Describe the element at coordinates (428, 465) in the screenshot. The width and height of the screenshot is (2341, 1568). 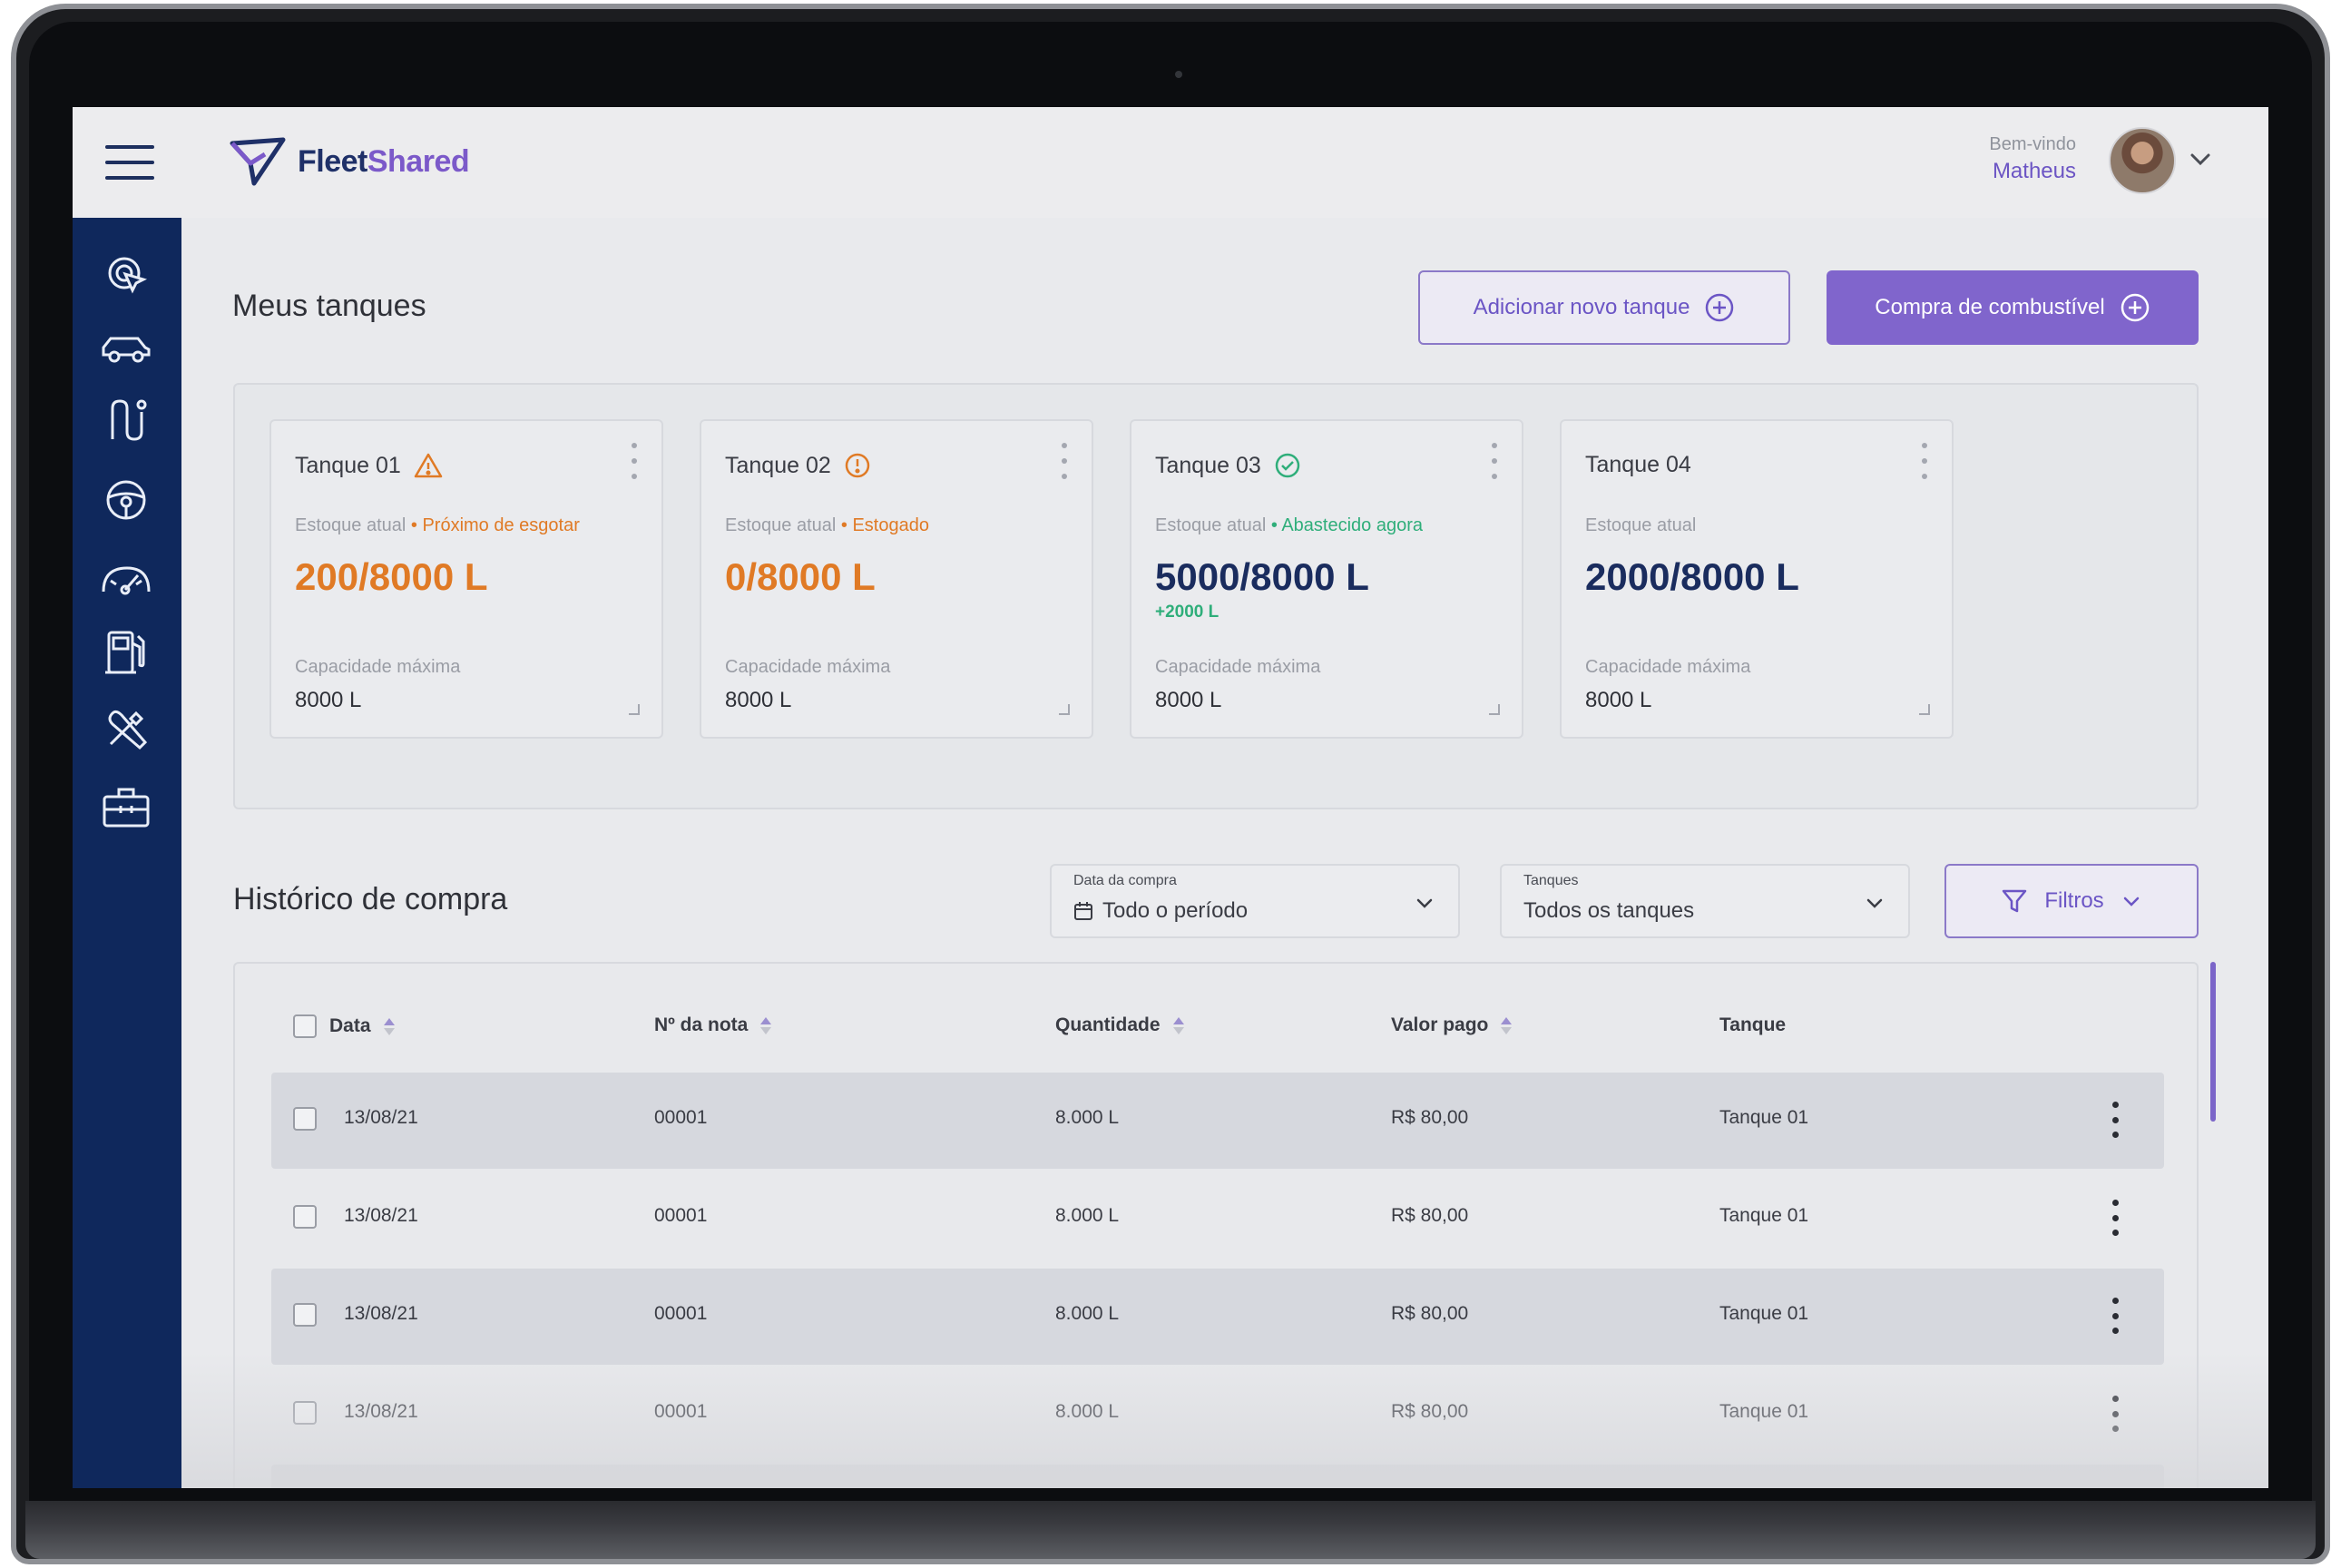
I see `warning-icon` at that location.